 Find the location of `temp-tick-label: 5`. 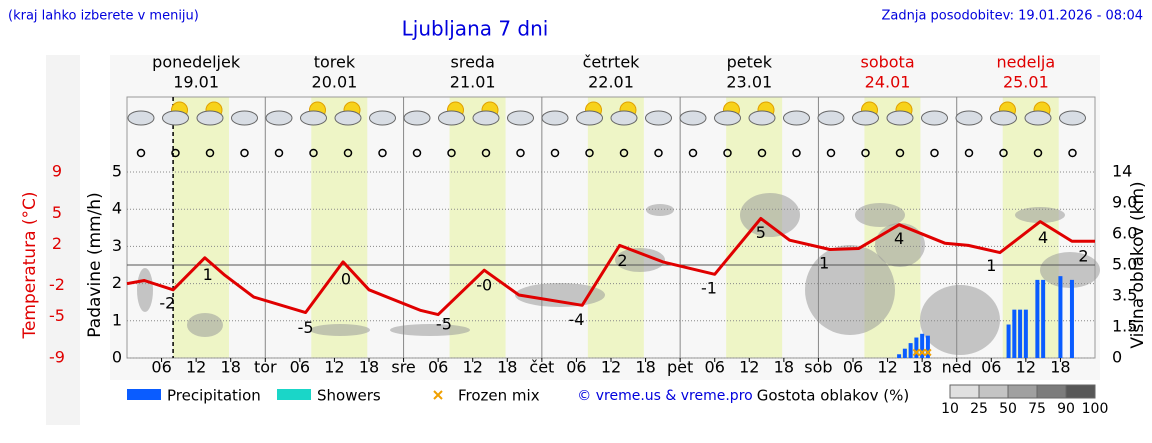

temp-tick-label: 5 is located at coordinates (57, 212).